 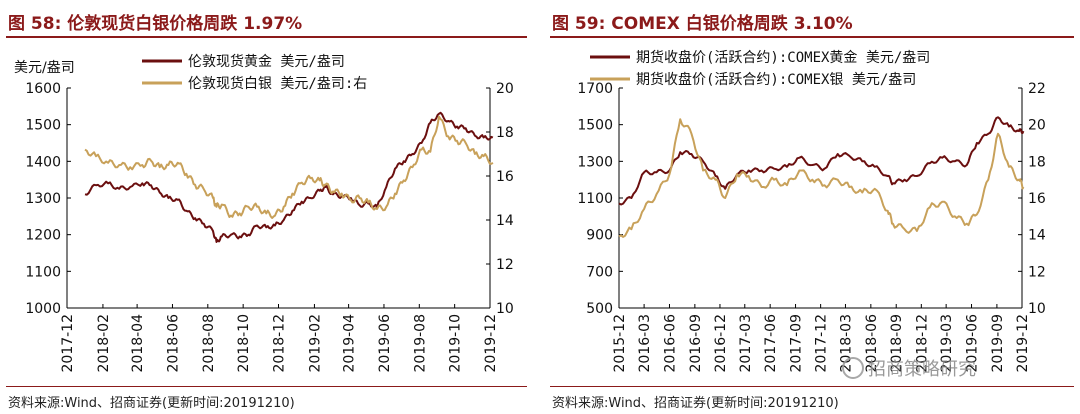 What do you see at coordinates (776, 79) in the screenshot?
I see `legend-label: 期货收盘价(活跃合约):COMEX银 美元/盎司` at bounding box center [776, 79].